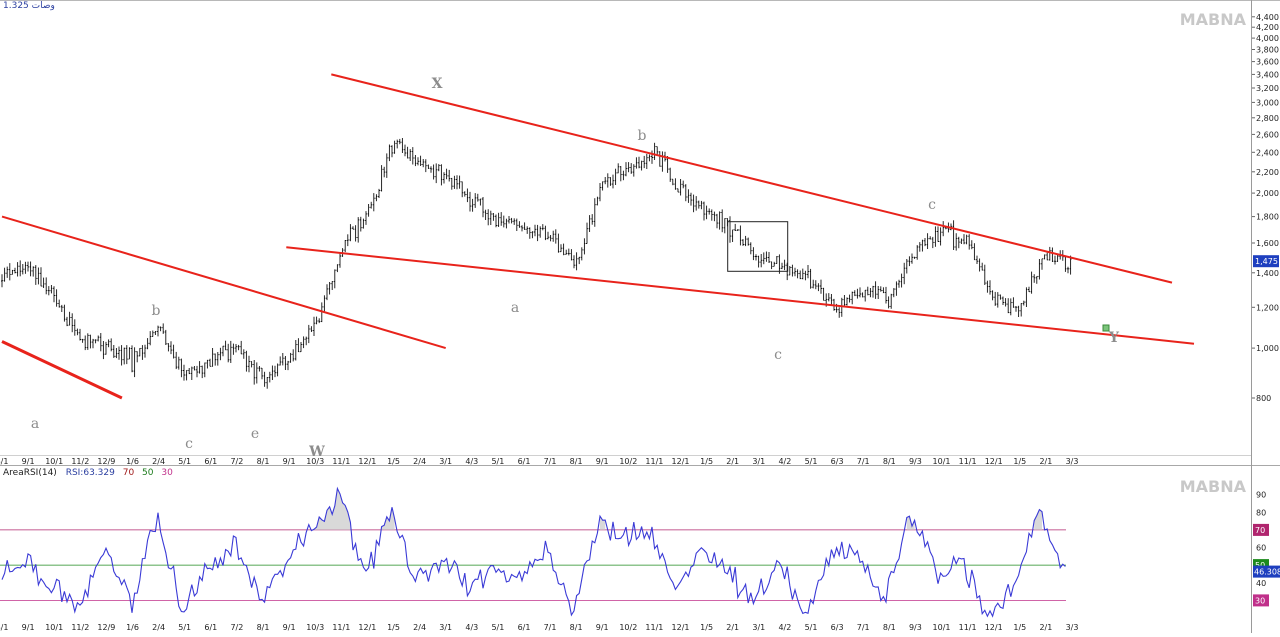  I want to click on rsi-tick-label: 80, so click(1261, 512).